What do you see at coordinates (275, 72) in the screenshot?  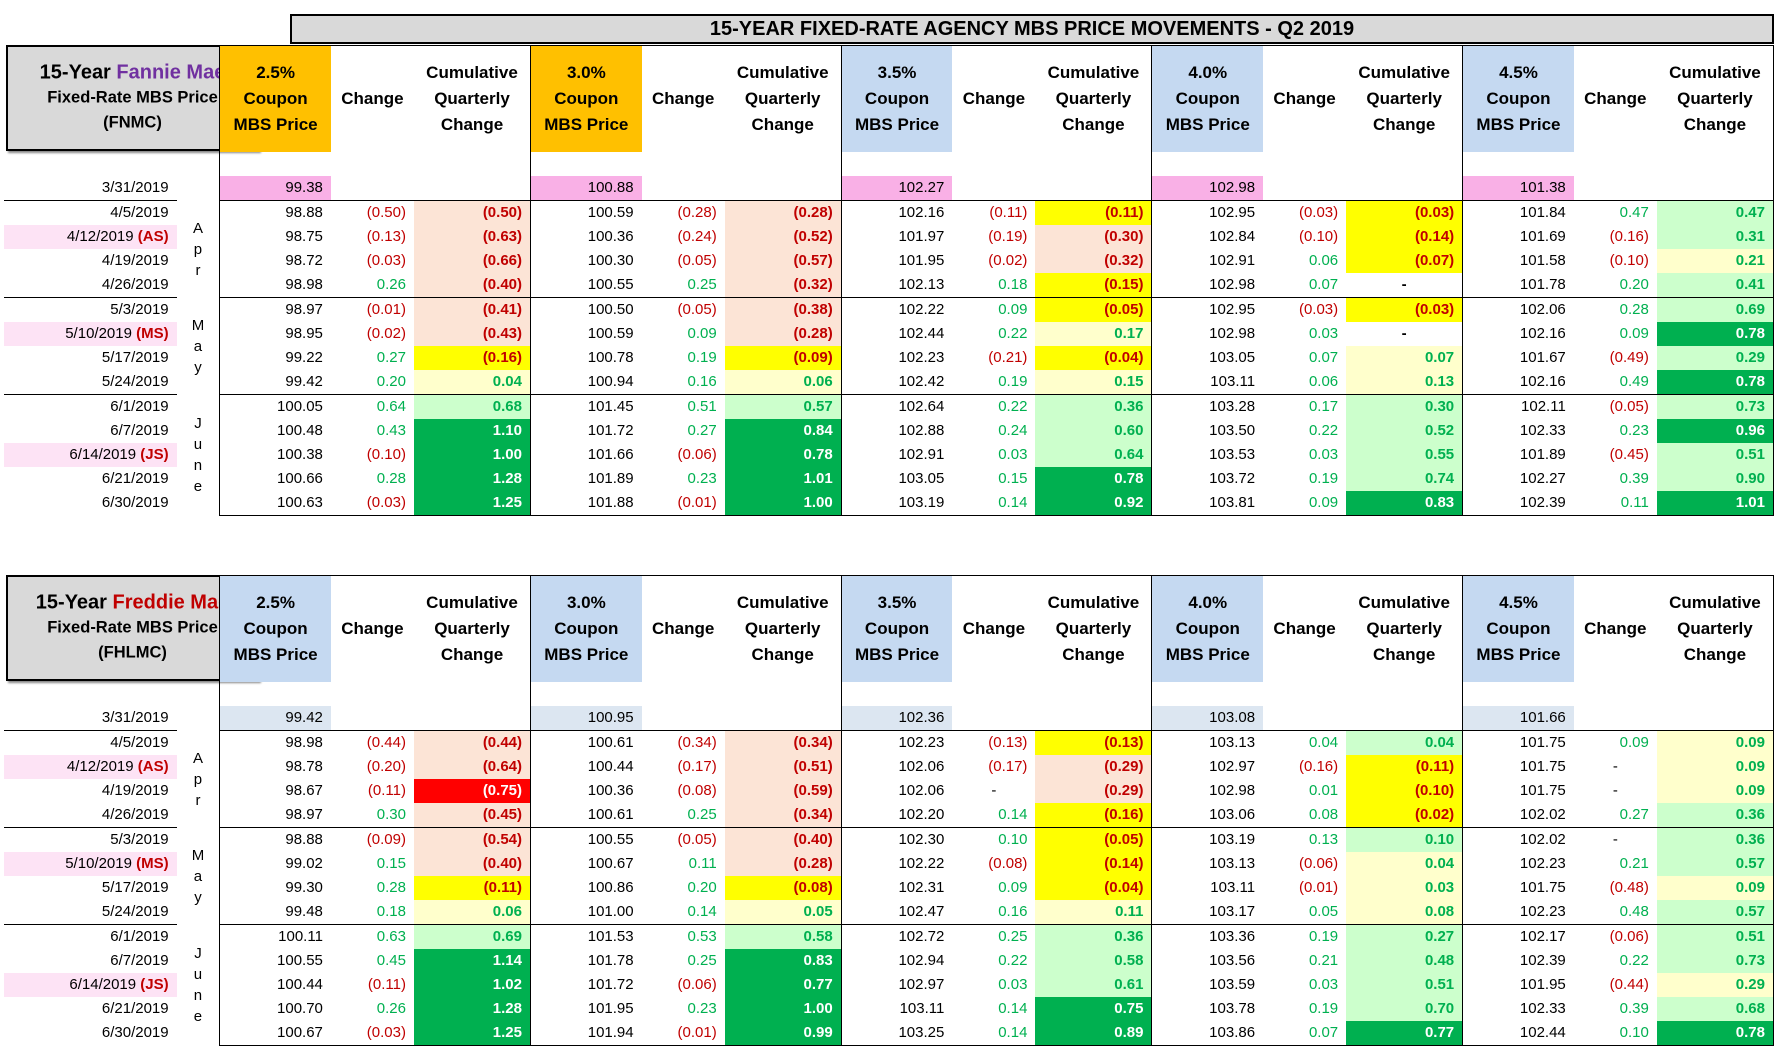 I see `coupon-rate: 2.5%` at bounding box center [275, 72].